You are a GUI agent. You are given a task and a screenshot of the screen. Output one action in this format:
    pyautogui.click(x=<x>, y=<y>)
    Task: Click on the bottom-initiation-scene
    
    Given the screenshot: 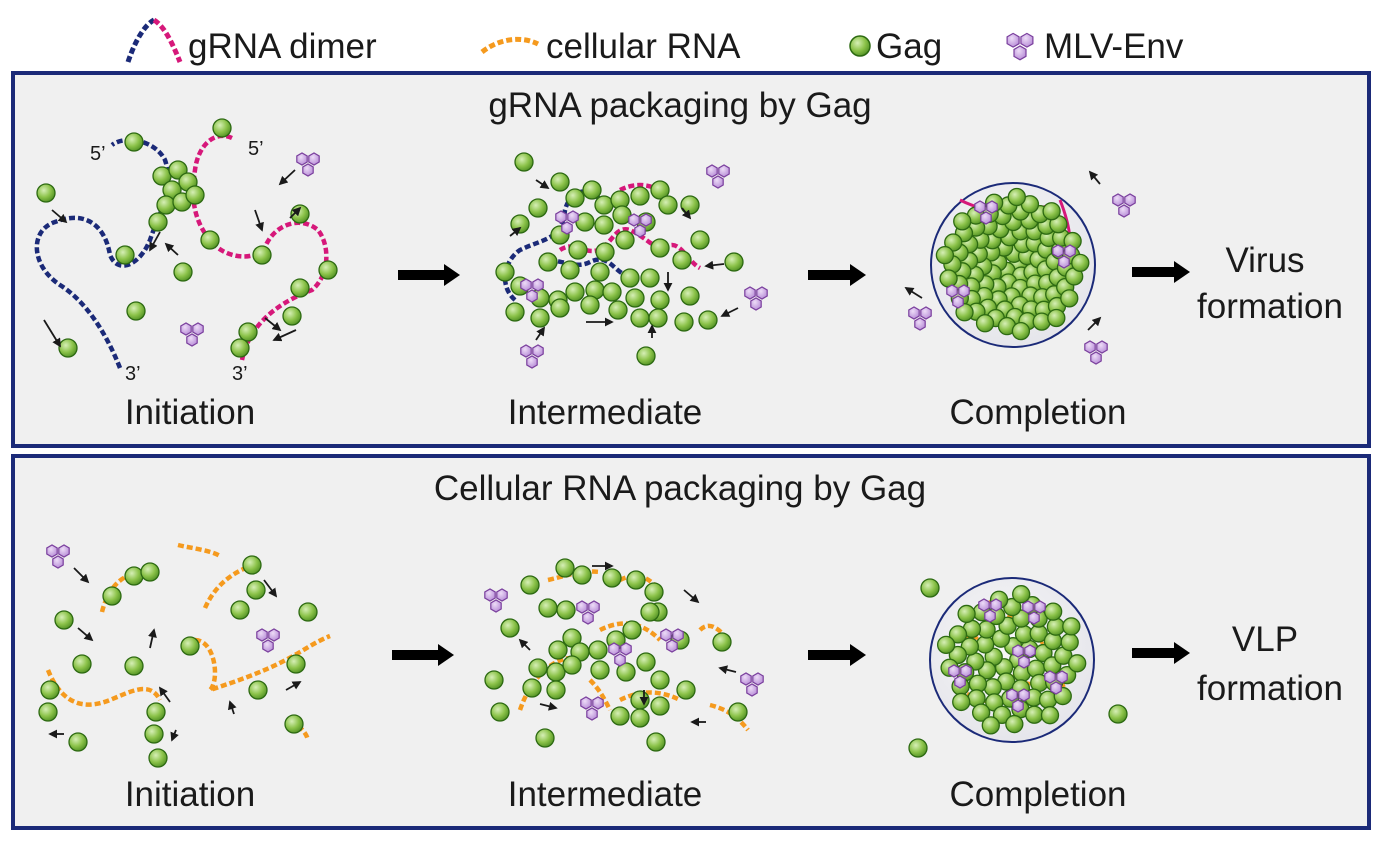 What is the action you would take?
    pyautogui.click(x=184, y=655)
    